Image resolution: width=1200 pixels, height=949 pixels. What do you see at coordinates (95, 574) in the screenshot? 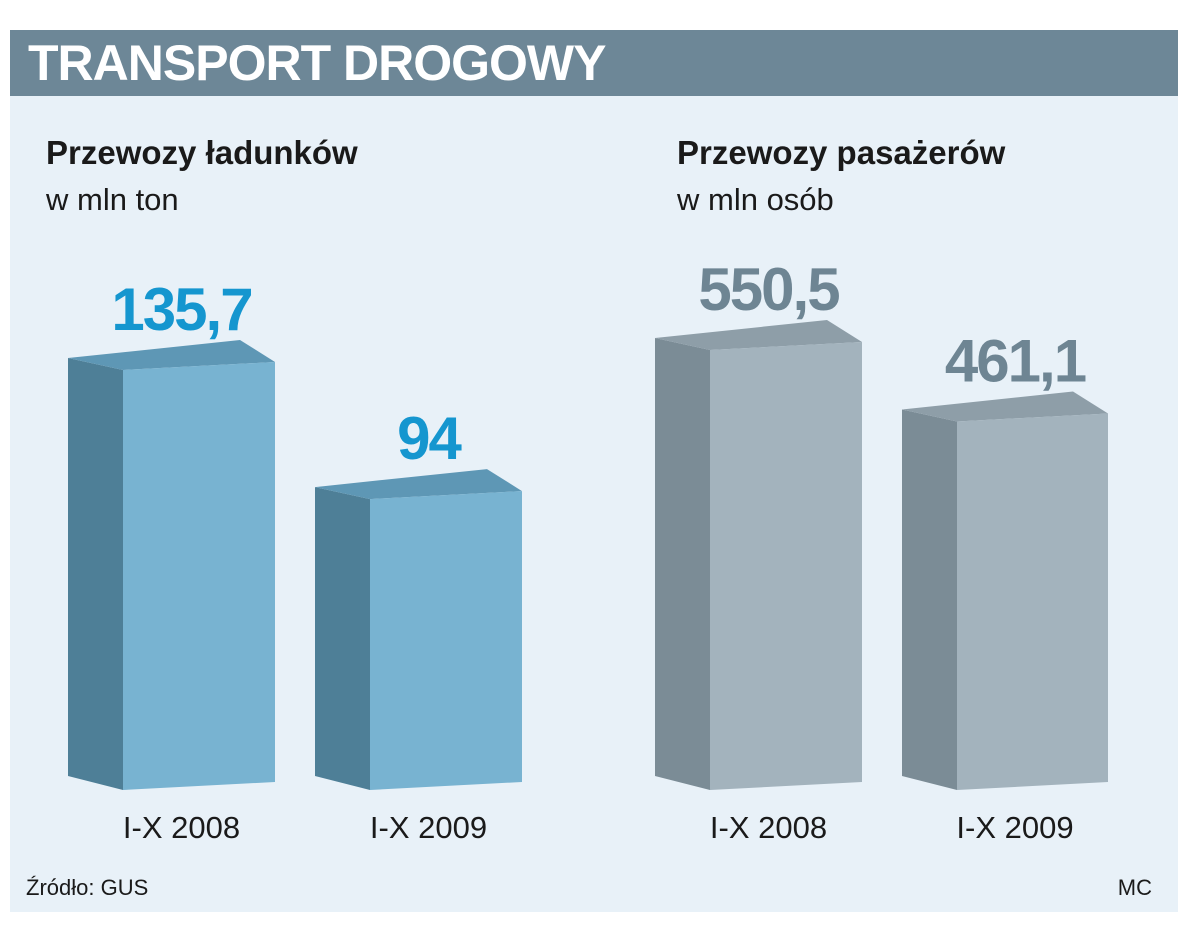
I see `cargo-bar-0-side` at bounding box center [95, 574].